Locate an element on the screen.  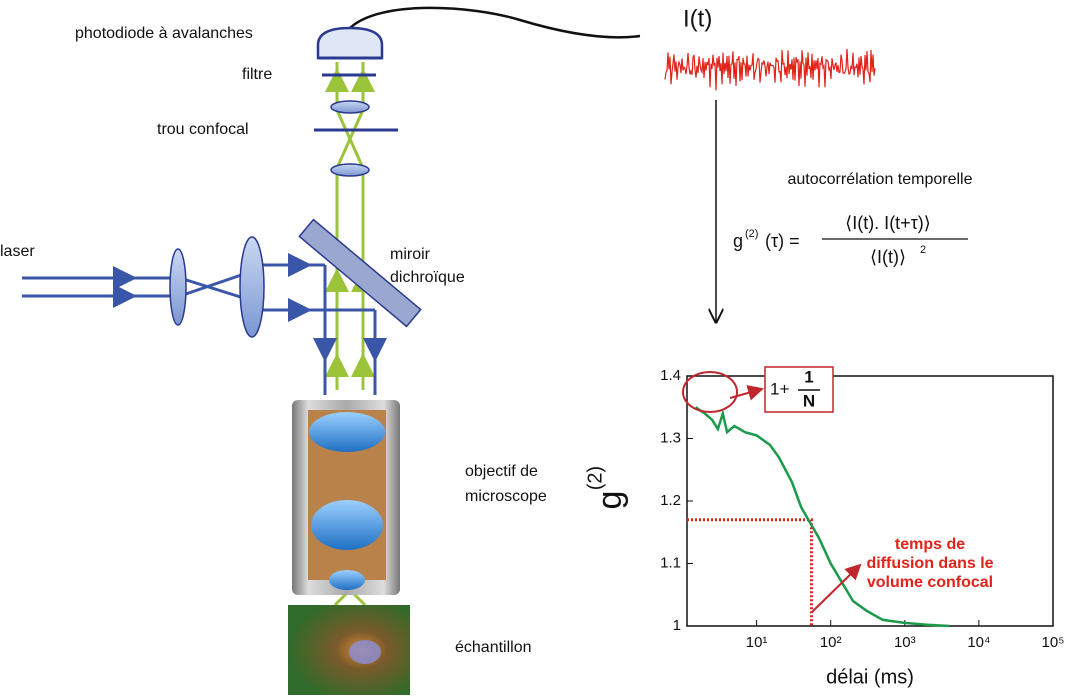
signal-label: I(t) is located at coordinates (697, 18).